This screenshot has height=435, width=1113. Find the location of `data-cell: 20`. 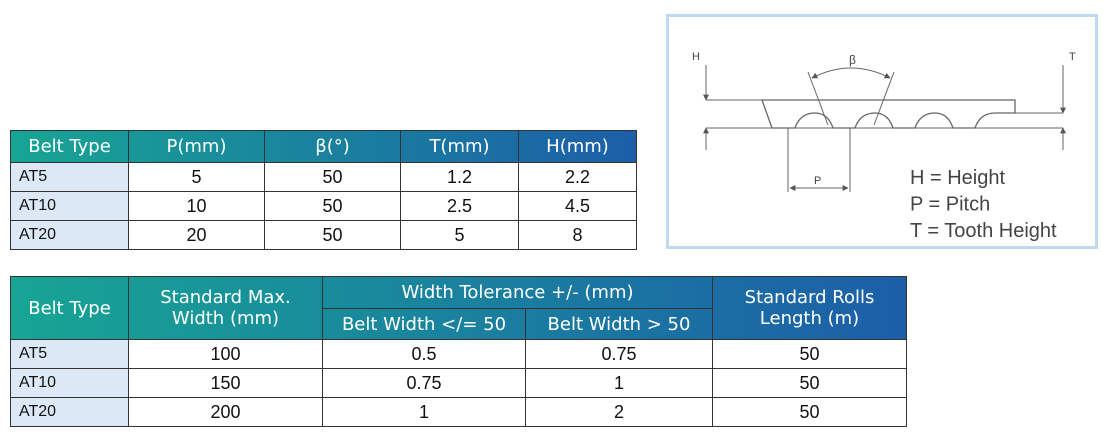

data-cell: 20 is located at coordinates (196, 235).